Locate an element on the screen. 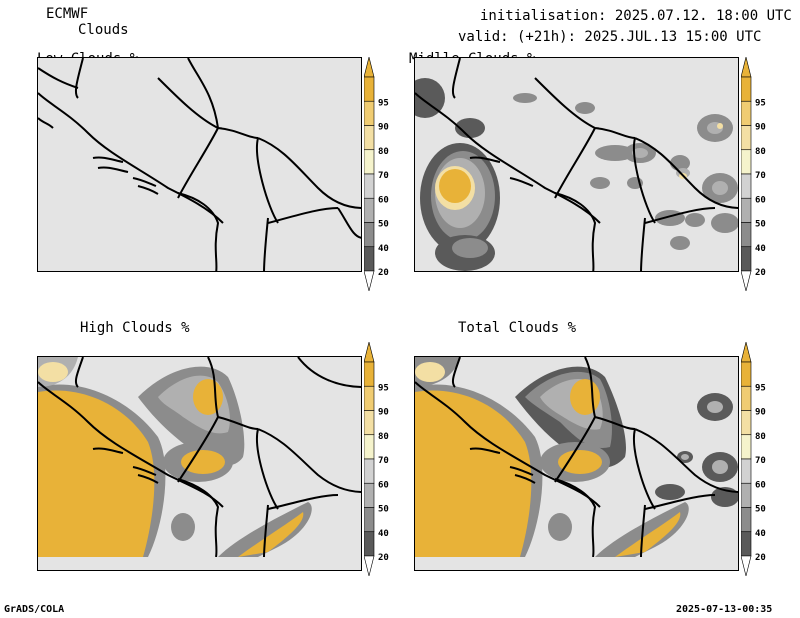 This screenshot has height=618, width=800. map-panel-low-clouds is located at coordinates (199, 164).